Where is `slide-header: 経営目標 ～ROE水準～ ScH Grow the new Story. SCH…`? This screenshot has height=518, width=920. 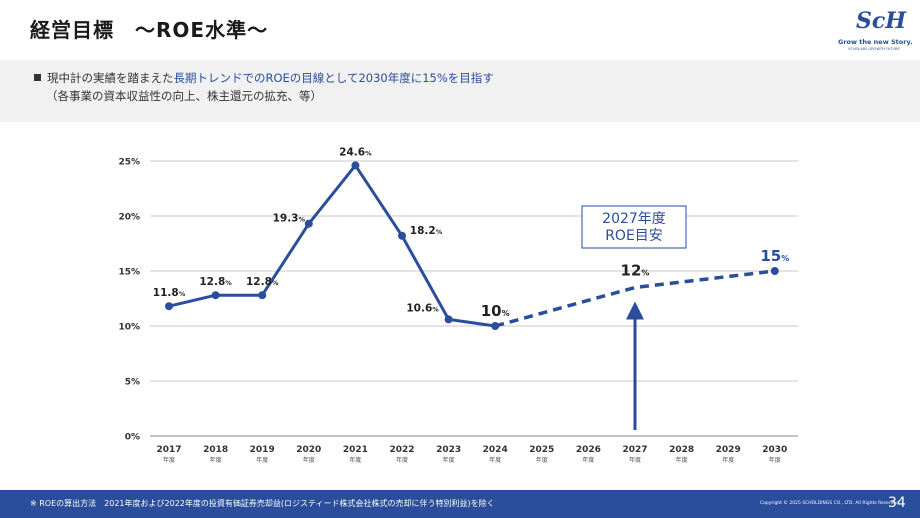
slide-header: 経営目標 ～ROE水準～ ScH Grow the new Story. SCH… is located at coordinates (460, 30).